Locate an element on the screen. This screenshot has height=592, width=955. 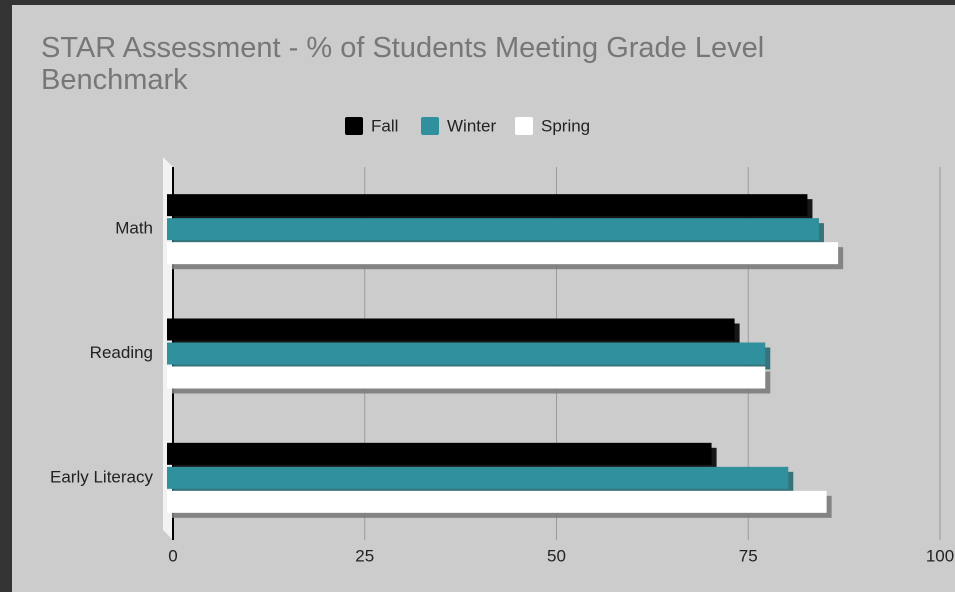
x-tick-label: 100 is located at coordinates (940, 555).